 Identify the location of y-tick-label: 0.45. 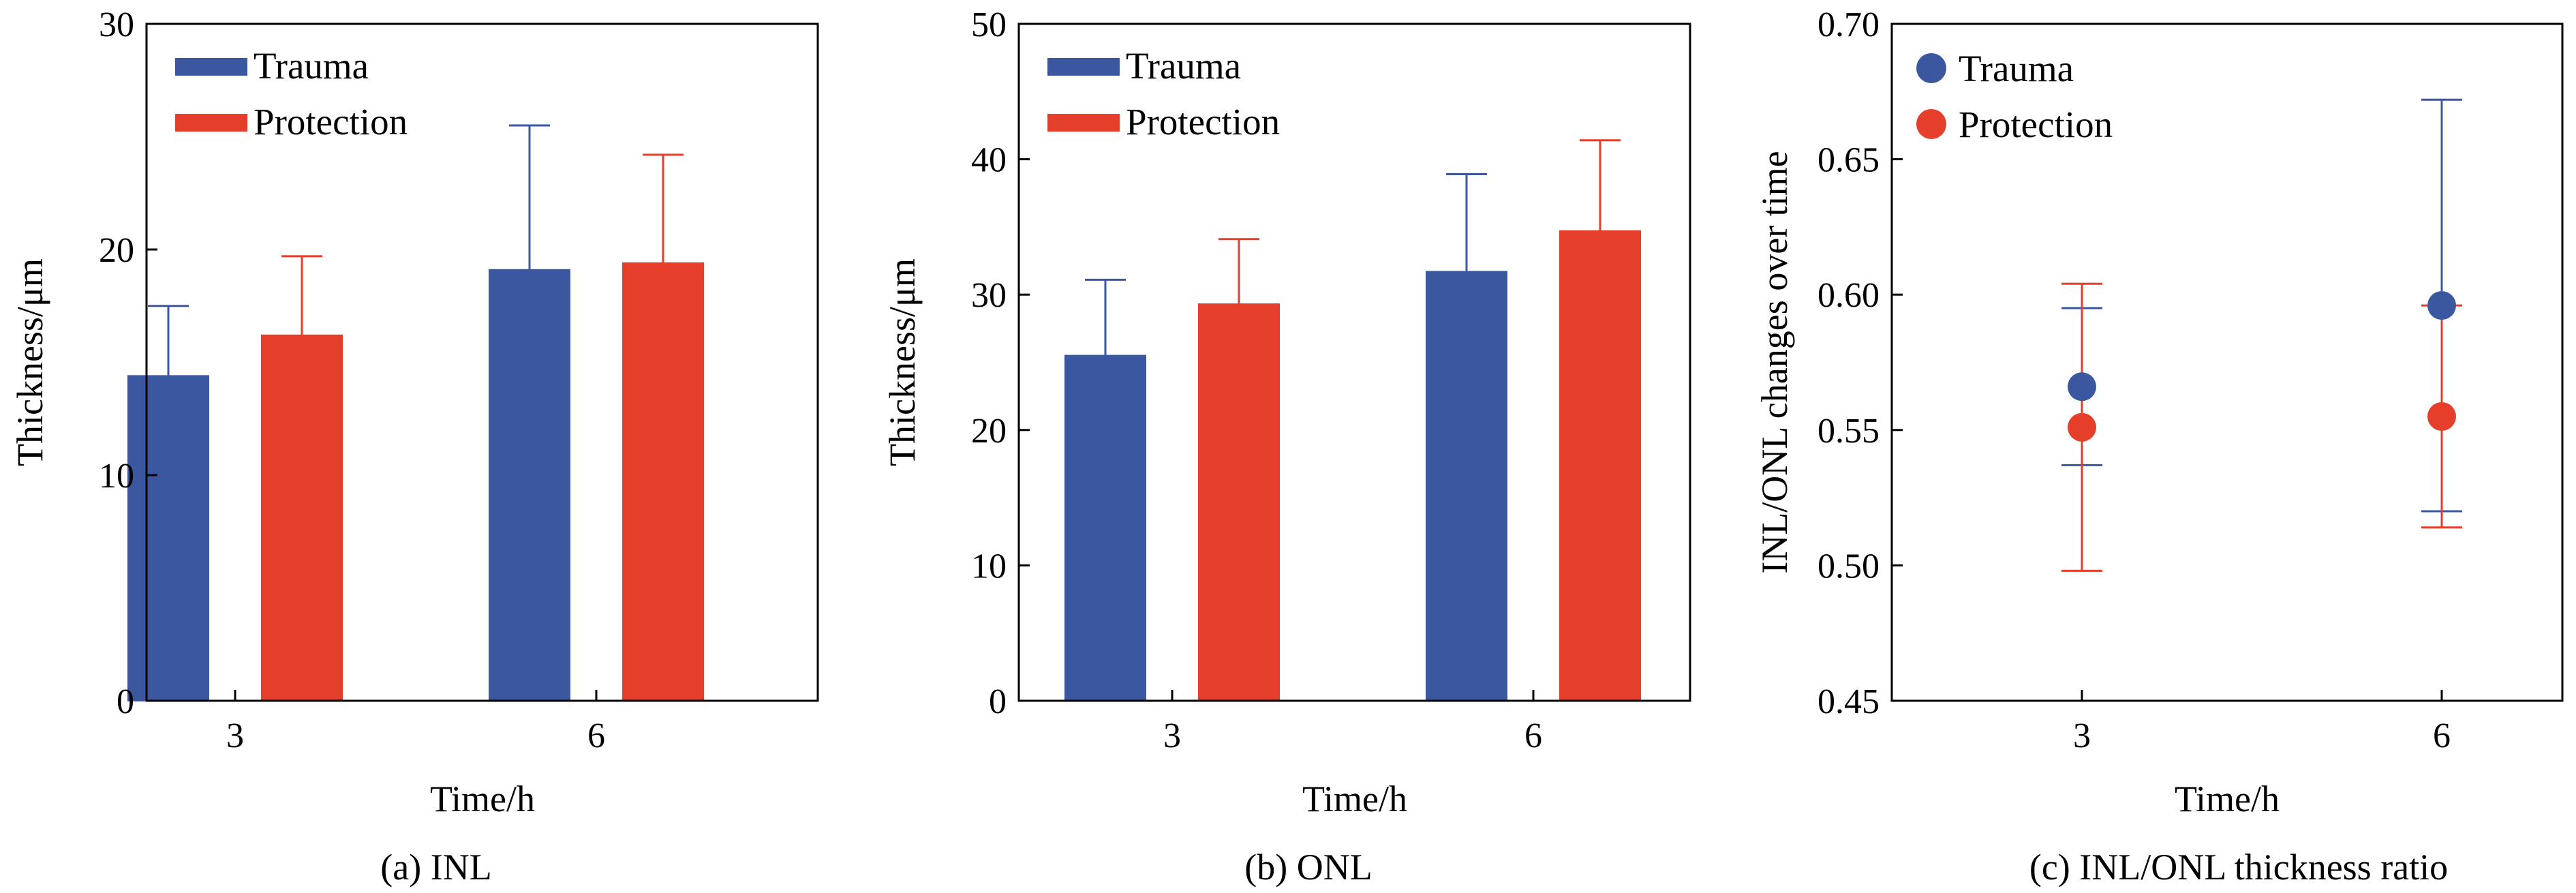
(1849, 702).